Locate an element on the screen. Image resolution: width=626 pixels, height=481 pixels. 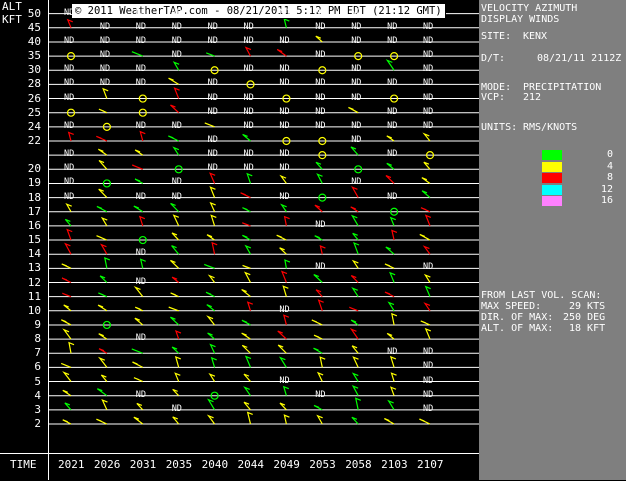
altitude-tick-label: 11 is located at coordinates (34, 296).